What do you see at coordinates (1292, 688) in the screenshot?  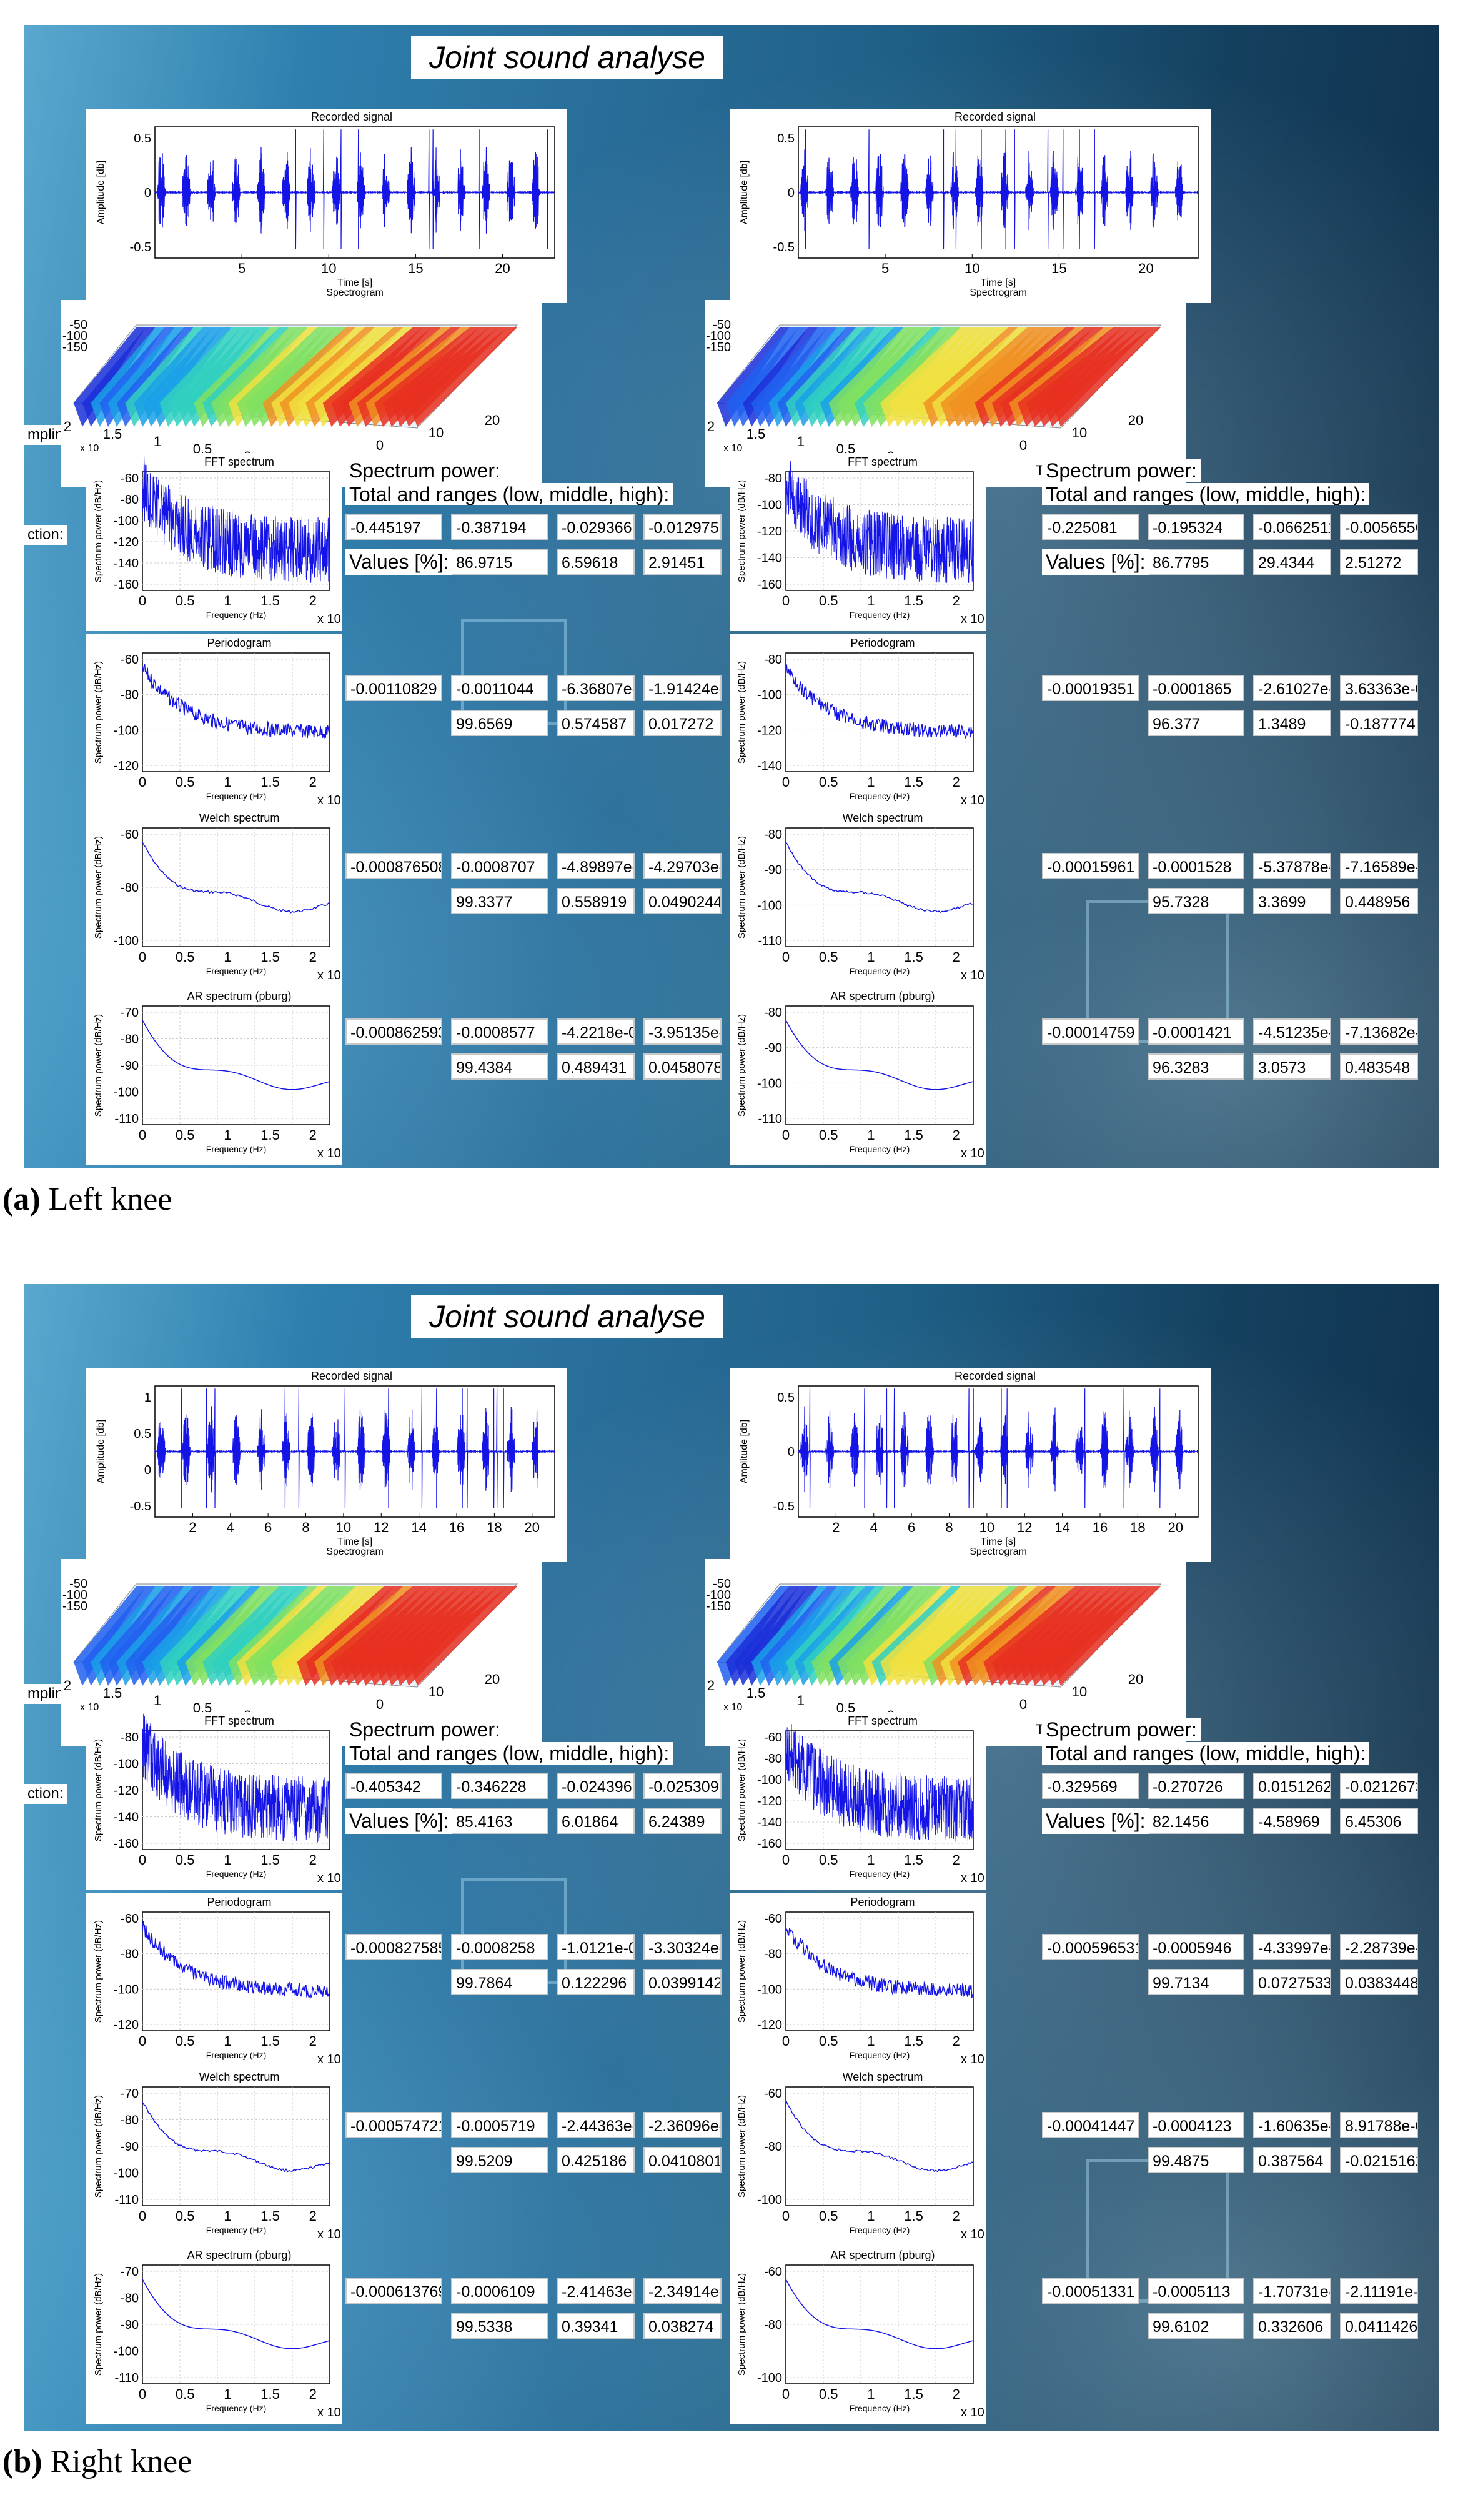 I see `total-value-box: -2.61027e-` at bounding box center [1292, 688].